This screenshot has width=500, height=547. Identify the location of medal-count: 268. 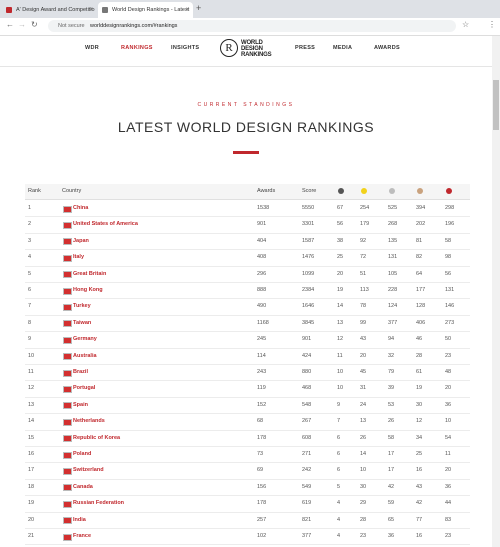
(393, 224).